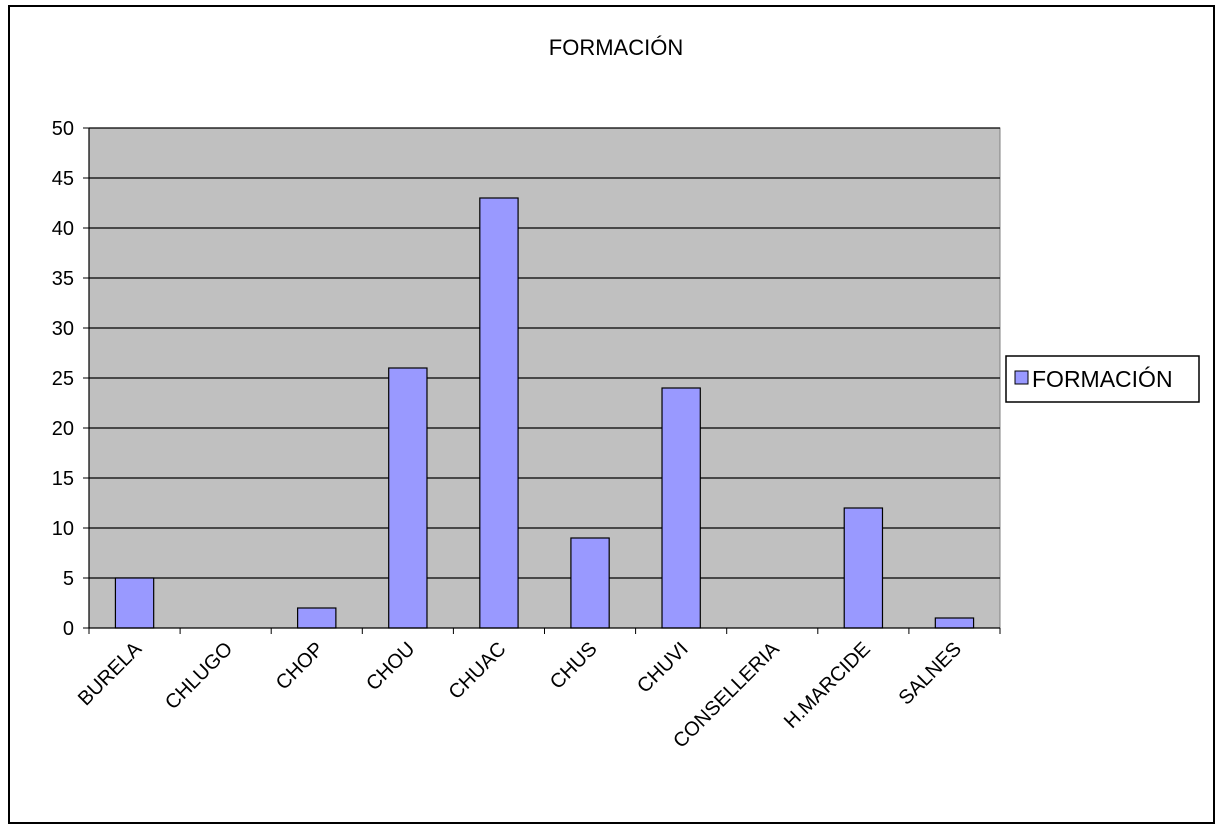  I want to click on x-tick-label: CHUS, so click(574, 666).